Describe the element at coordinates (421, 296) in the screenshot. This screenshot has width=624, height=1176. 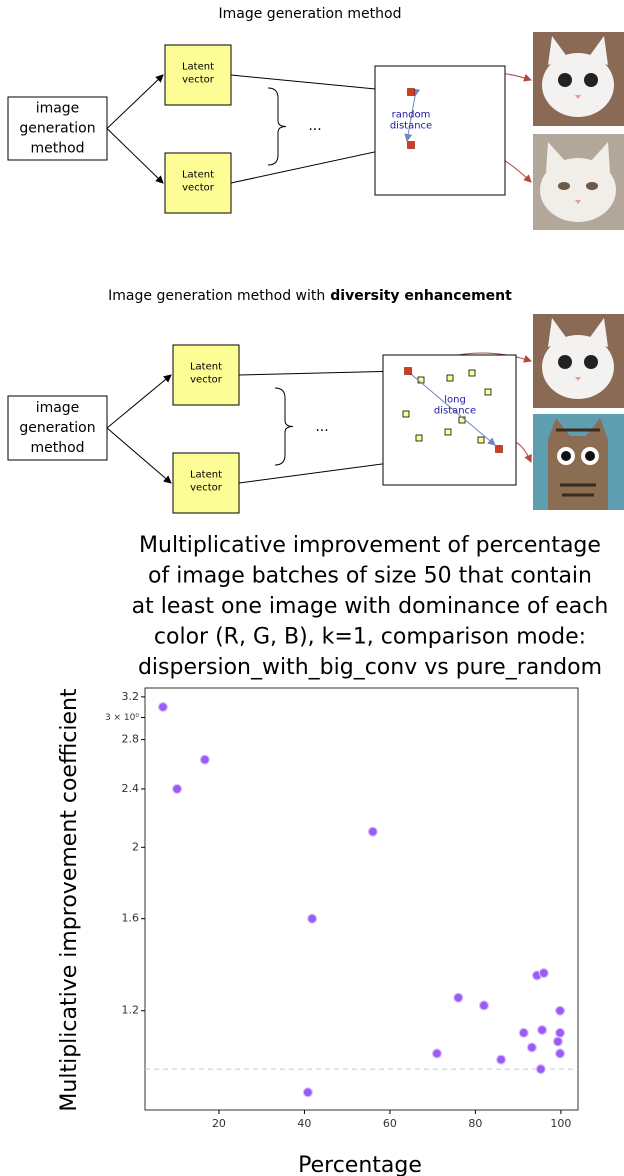
I see `title-emphasis: diversity enhancement` at that location.